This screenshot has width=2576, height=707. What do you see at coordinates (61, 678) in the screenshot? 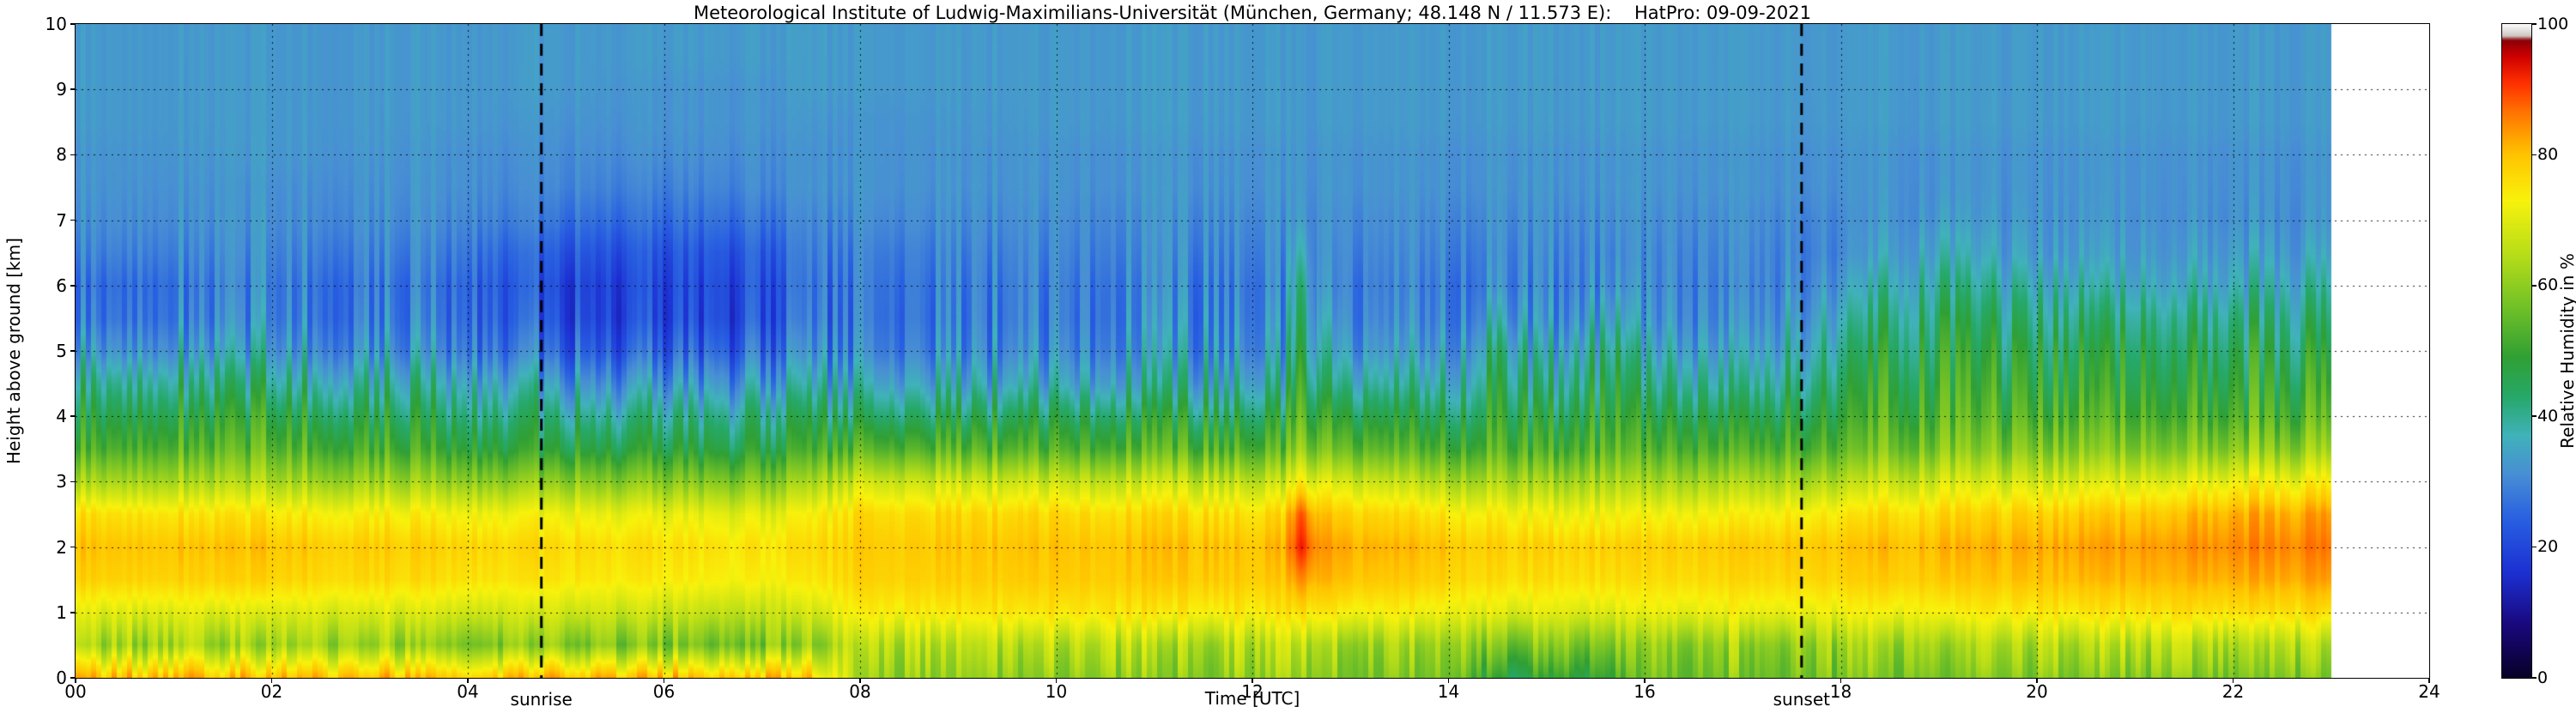
I see `y-tick-label: 0` at bounding box center [61, 678].